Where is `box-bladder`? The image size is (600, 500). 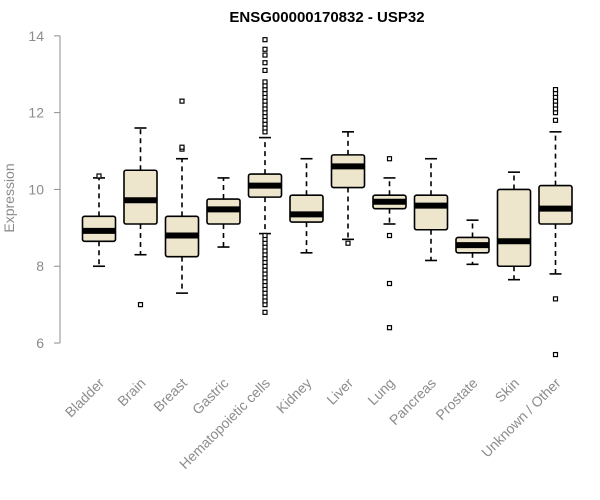 box-bladder is located at coordinates (99, 220).